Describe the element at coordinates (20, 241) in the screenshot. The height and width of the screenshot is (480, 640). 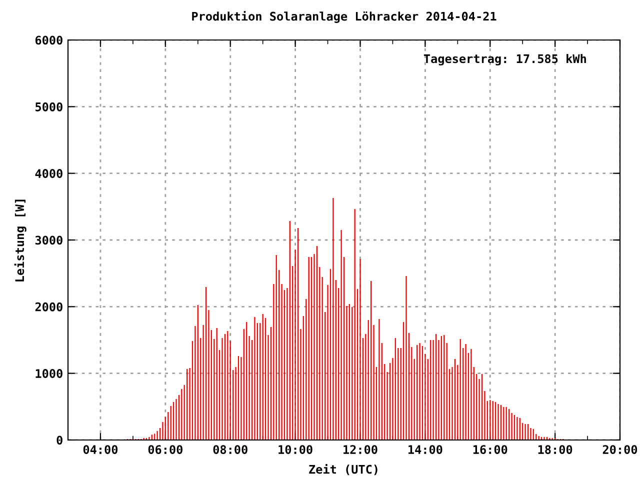
I see `y-axis-title: Leistung [W]` at that location.